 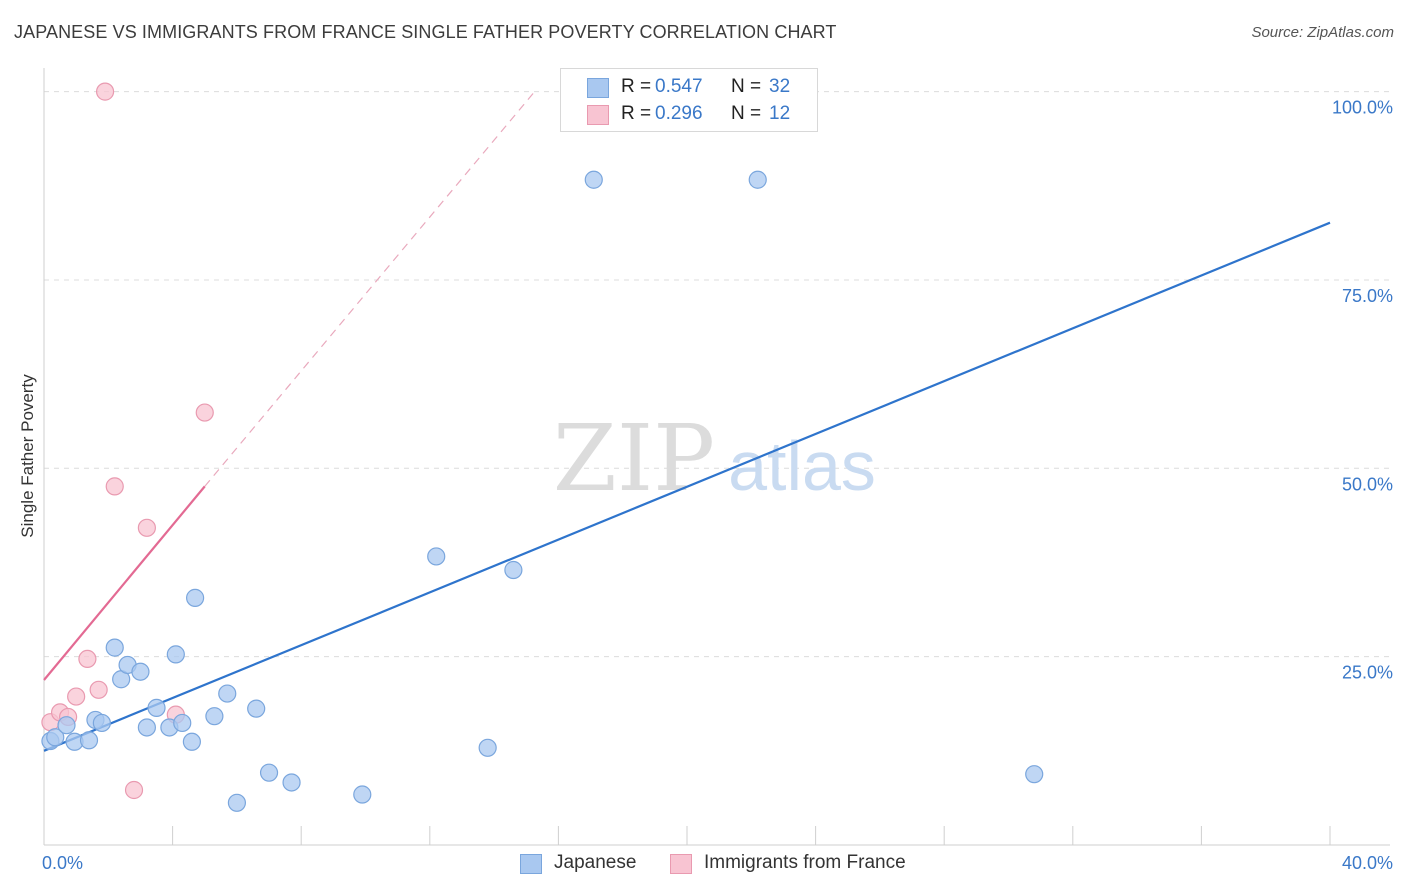 What do you see at coordinates (598, 88) in the screenshot?
I see `japanese-swatch` at bounding box center [598, 88].